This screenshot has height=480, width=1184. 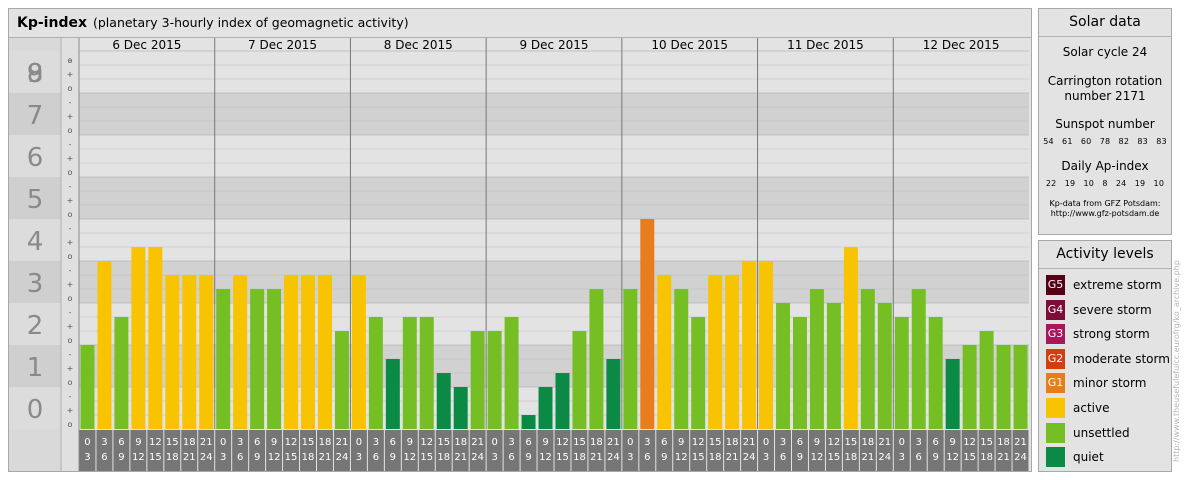 What do you see at coordinates (689, 45) in the screenshot?
I see `day-label: 10 Dec 2015` at bounding box center [689, 45].